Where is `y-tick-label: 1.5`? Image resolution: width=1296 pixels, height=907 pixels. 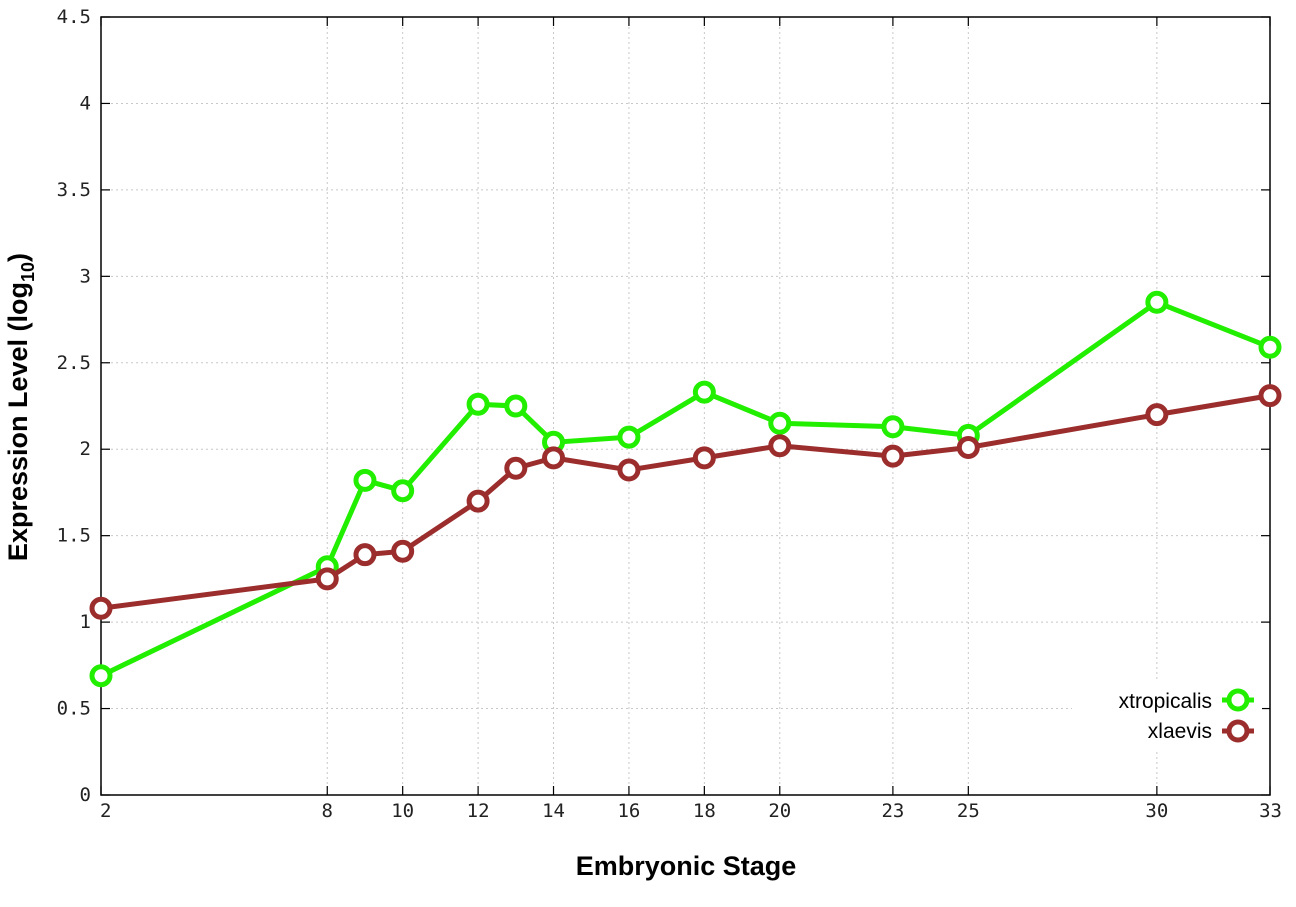 y-tick-label: 1.5 is located at coordinates (74, 536).